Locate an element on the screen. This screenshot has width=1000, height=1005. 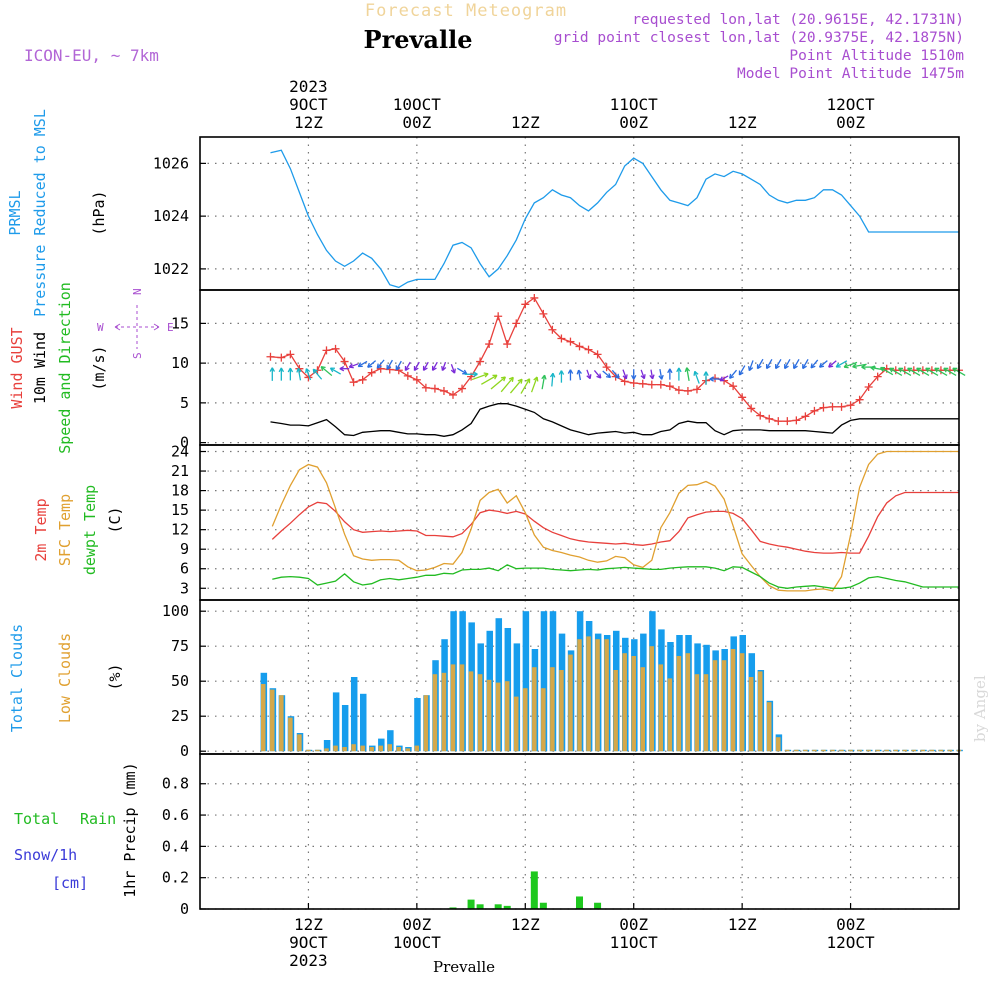
clouds-unit-label: (%) is located at coordinates (115, 676).